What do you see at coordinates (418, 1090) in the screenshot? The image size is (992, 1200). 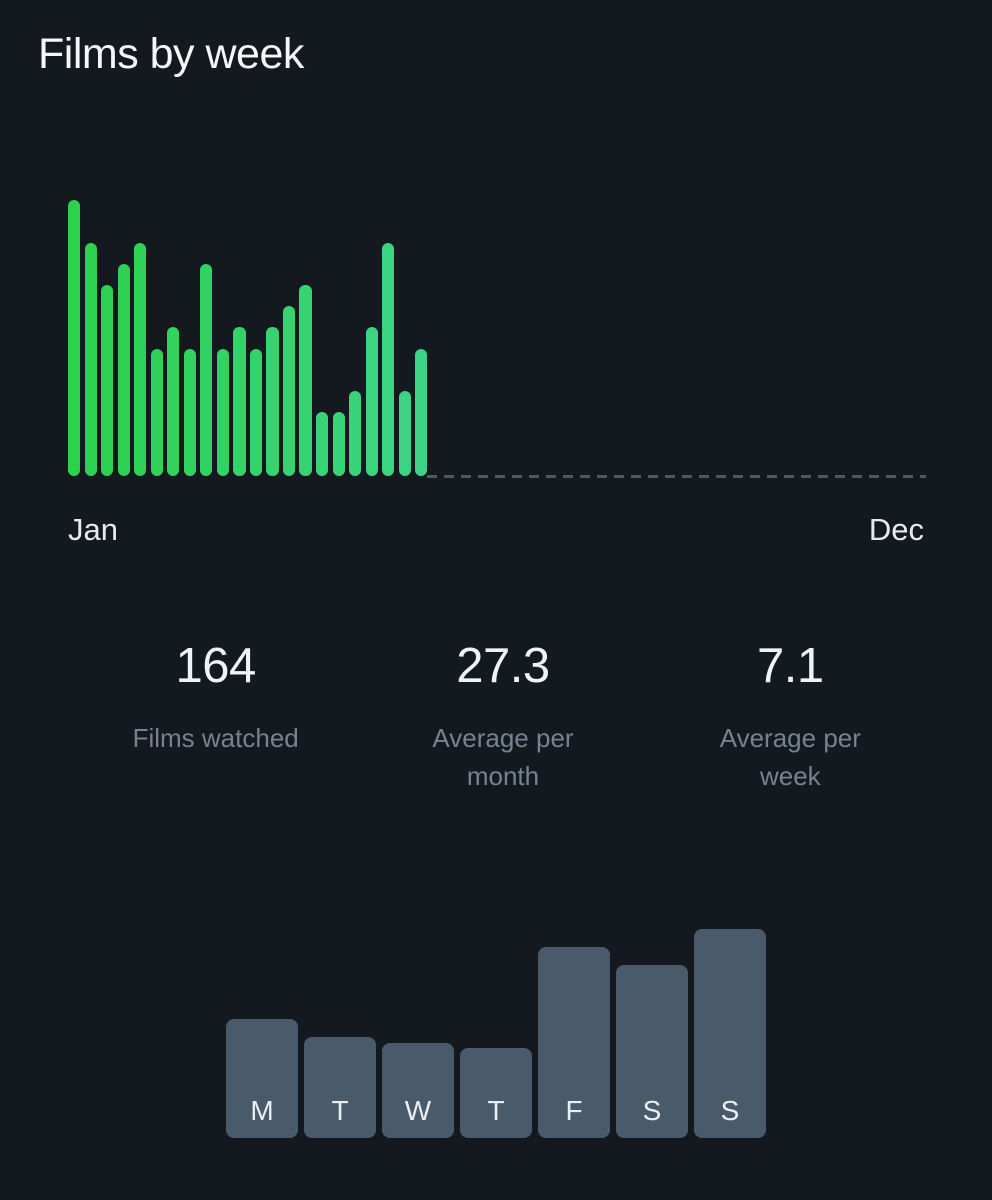 I see `day-bar: W` at bounding box center [418, 1090].